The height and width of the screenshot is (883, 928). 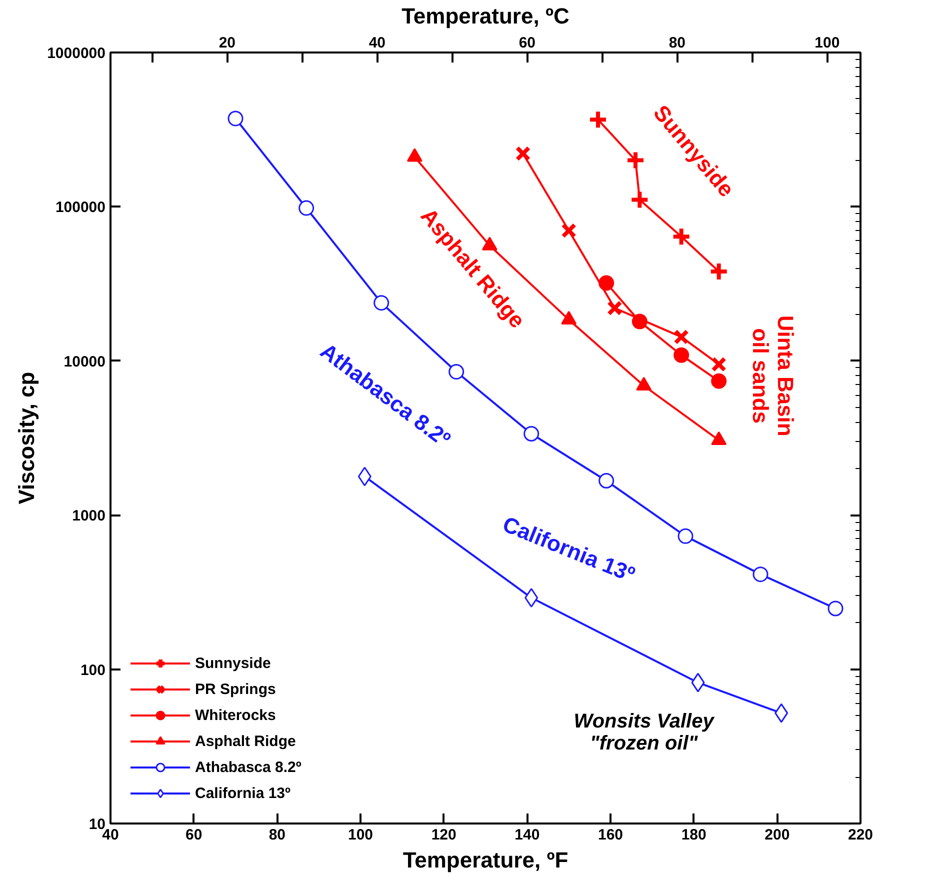 I want to click on x-tick-label: 220, so click(x=861, y=835).